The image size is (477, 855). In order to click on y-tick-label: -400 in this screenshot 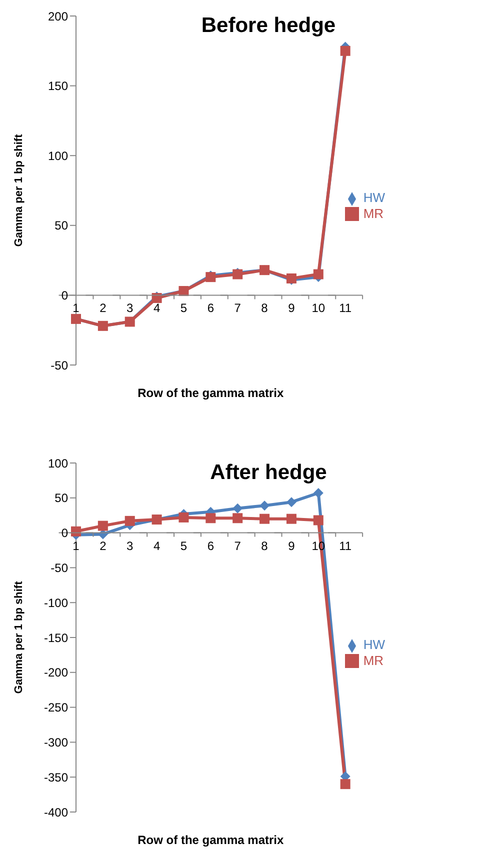, I will do `click(56, 812)`.